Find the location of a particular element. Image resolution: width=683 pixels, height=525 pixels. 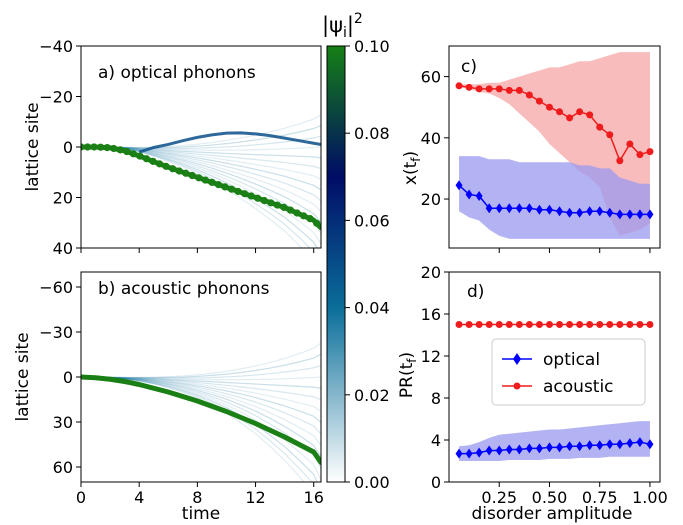

panel-a-title: a) optical phonons is located at coordinates (177, 73).